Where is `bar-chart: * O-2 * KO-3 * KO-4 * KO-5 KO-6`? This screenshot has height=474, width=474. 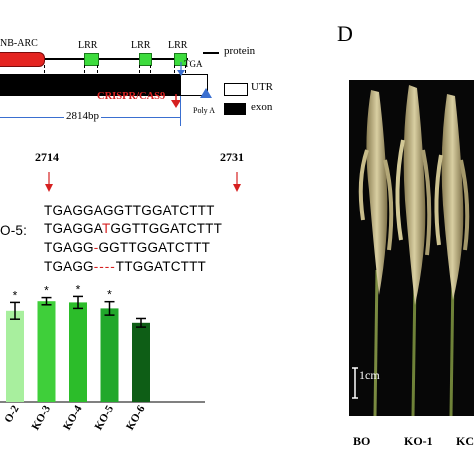
bar-chart: * O-2 * KO-3 * KO-4 * KO-5 KO-6 is located at coordinates (102, 357).